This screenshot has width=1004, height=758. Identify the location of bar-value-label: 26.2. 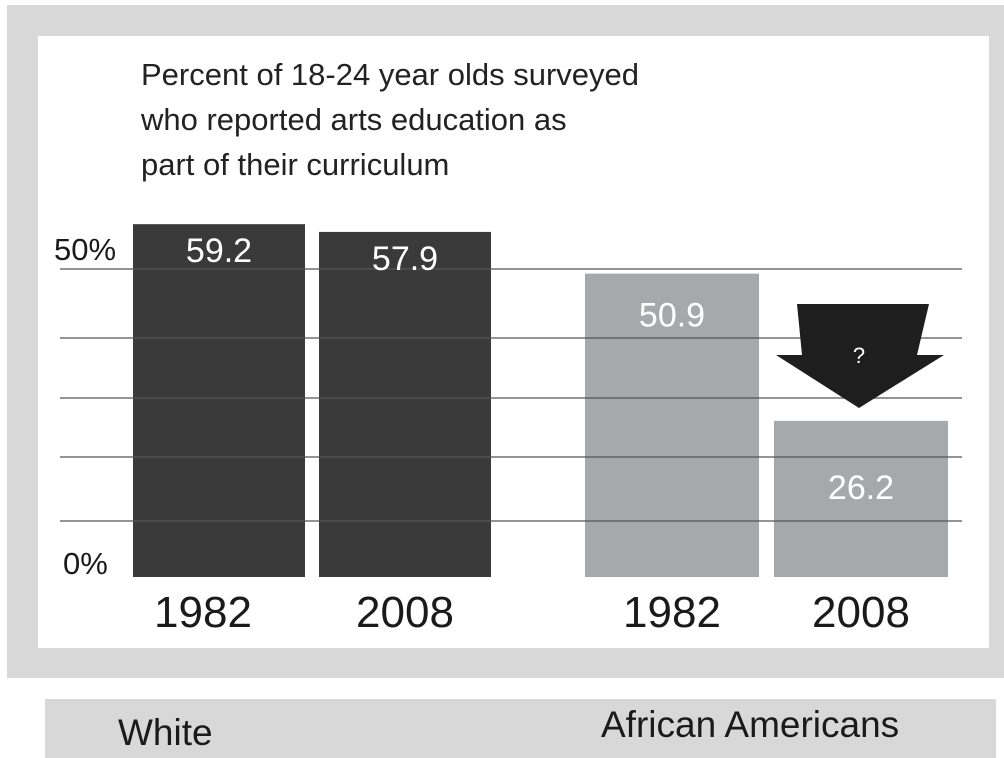
(861, 488).